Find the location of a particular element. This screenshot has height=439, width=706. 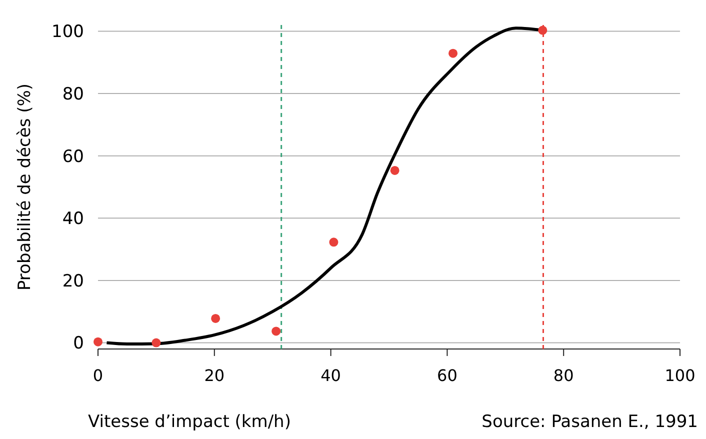

y-tick-label: 100 is located at coordinates (68, 32).